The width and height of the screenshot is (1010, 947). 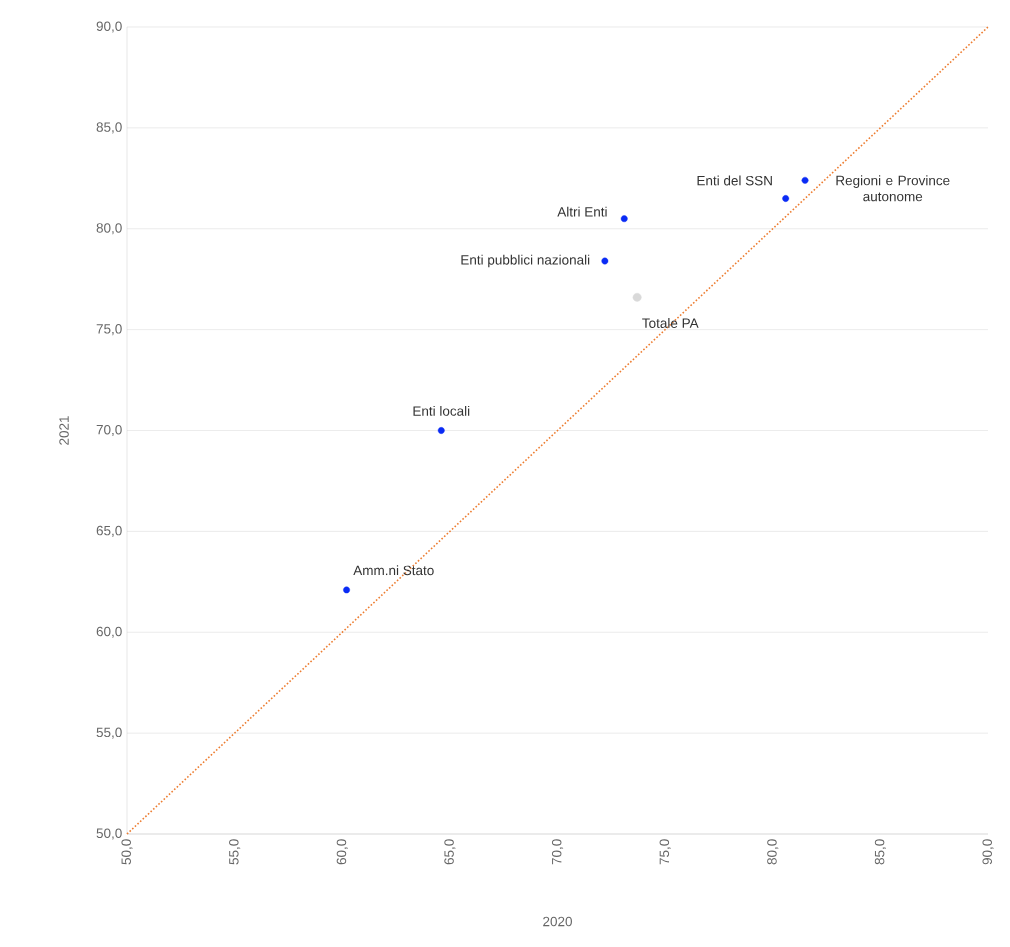 I want to click on y-tick-label: 90,0, so click(x=109, y=27).